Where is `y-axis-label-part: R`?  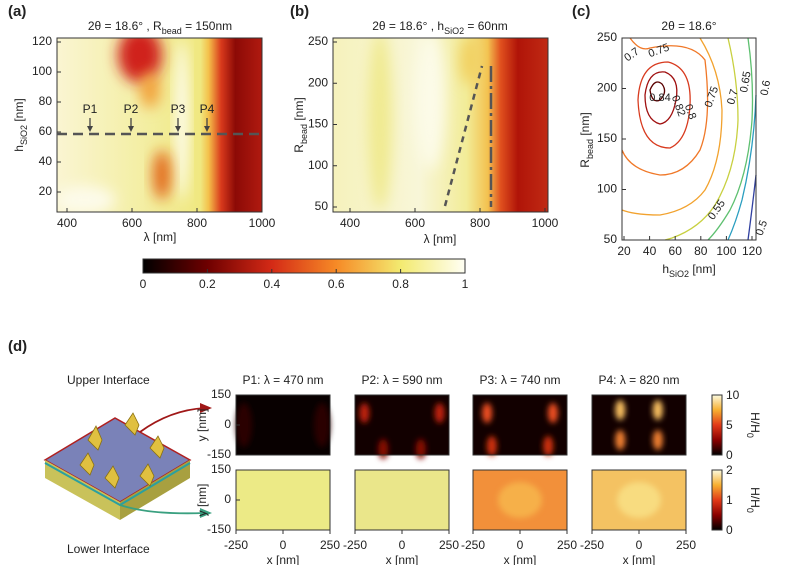 y-axis-label-part: R is located at coordinates (299, 148).